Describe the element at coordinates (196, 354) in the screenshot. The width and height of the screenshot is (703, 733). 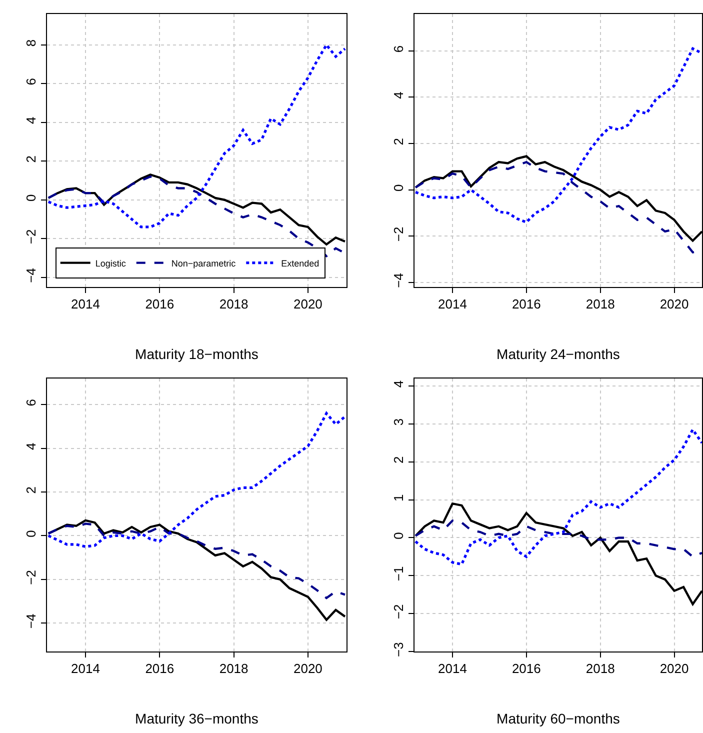
I see `x-axis-title: Maturity 18−months` at that location.